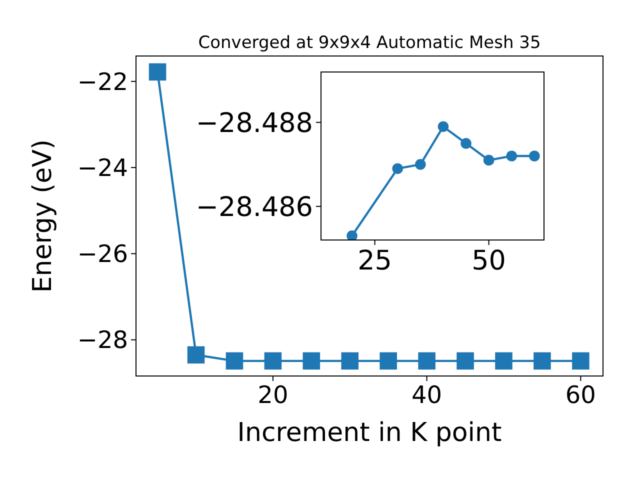  What do you see at coordinates (580, 395) in the screenshot?
I see `x-tick-label: 60` at bounding box center [580, 395].